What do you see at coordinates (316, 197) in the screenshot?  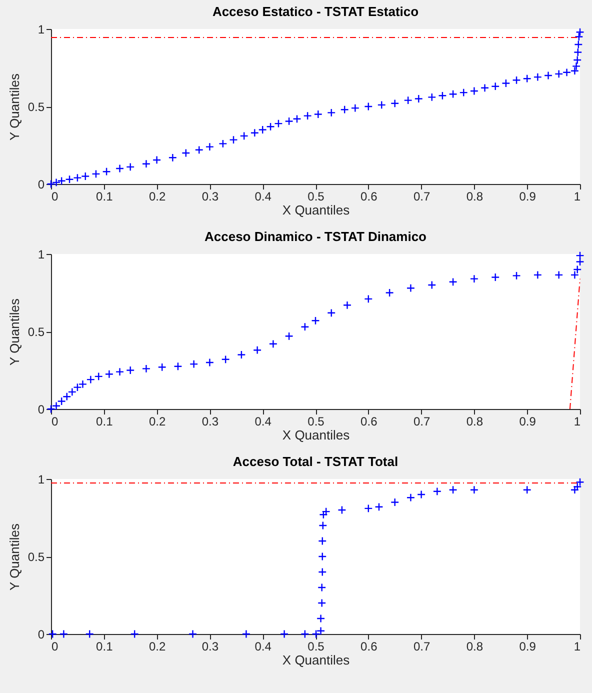 I see `x-tick-label: 0.5` at bounding box center [316, 197].